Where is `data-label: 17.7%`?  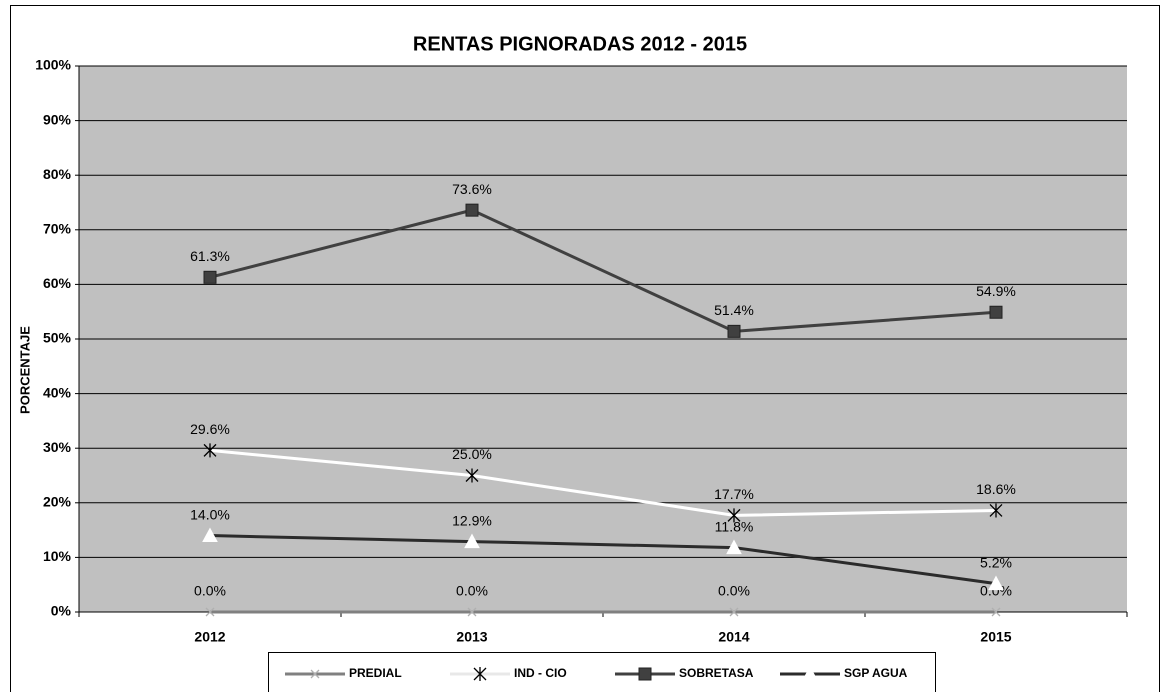 data-label: 17.7% is located at coordinates (734, 494).